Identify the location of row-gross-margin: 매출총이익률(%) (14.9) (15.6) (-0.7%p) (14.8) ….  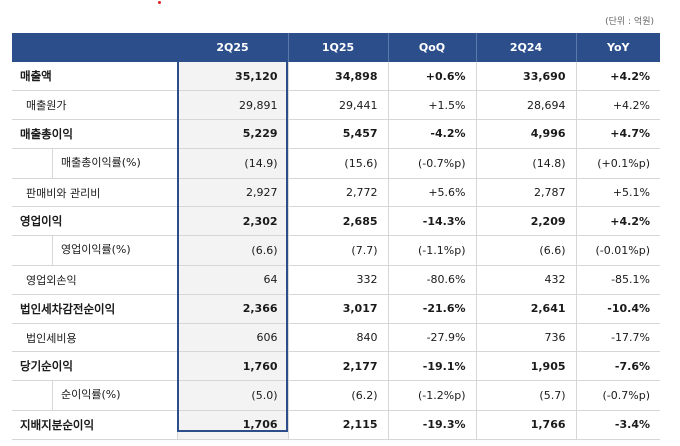
(336, 163).